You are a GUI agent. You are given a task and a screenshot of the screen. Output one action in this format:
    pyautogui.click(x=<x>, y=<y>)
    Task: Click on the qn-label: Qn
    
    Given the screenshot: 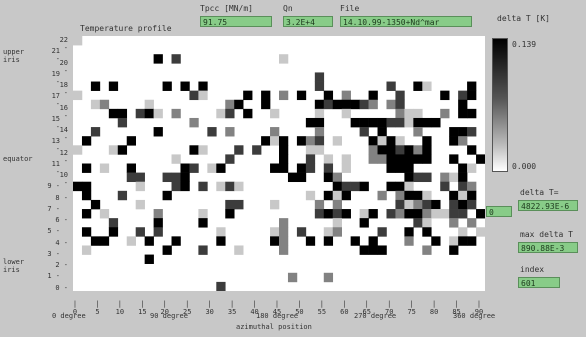 What is the action you would take?
    pyautogui.click(x=288, y=8)
    